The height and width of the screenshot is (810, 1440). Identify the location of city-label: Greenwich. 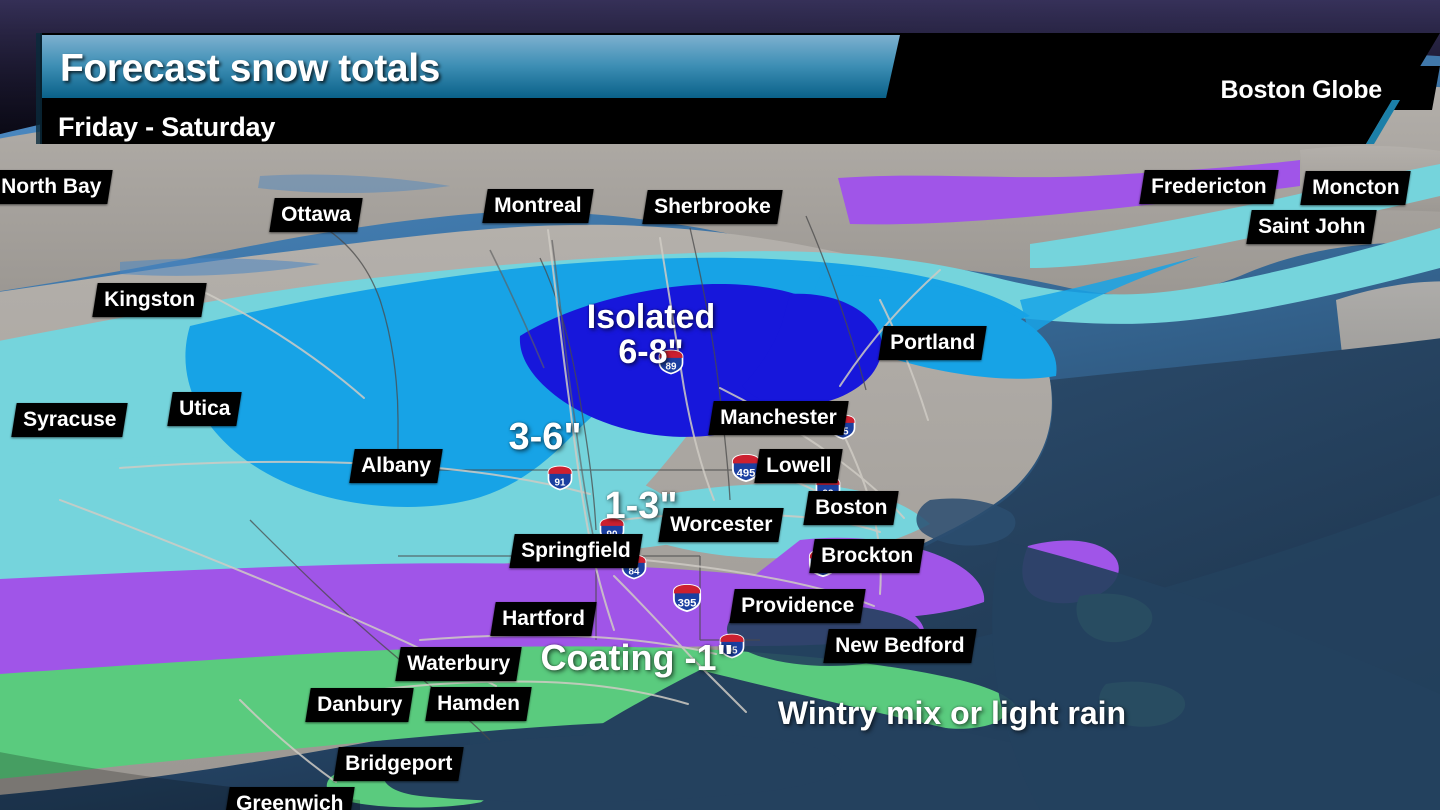
(290, 798).